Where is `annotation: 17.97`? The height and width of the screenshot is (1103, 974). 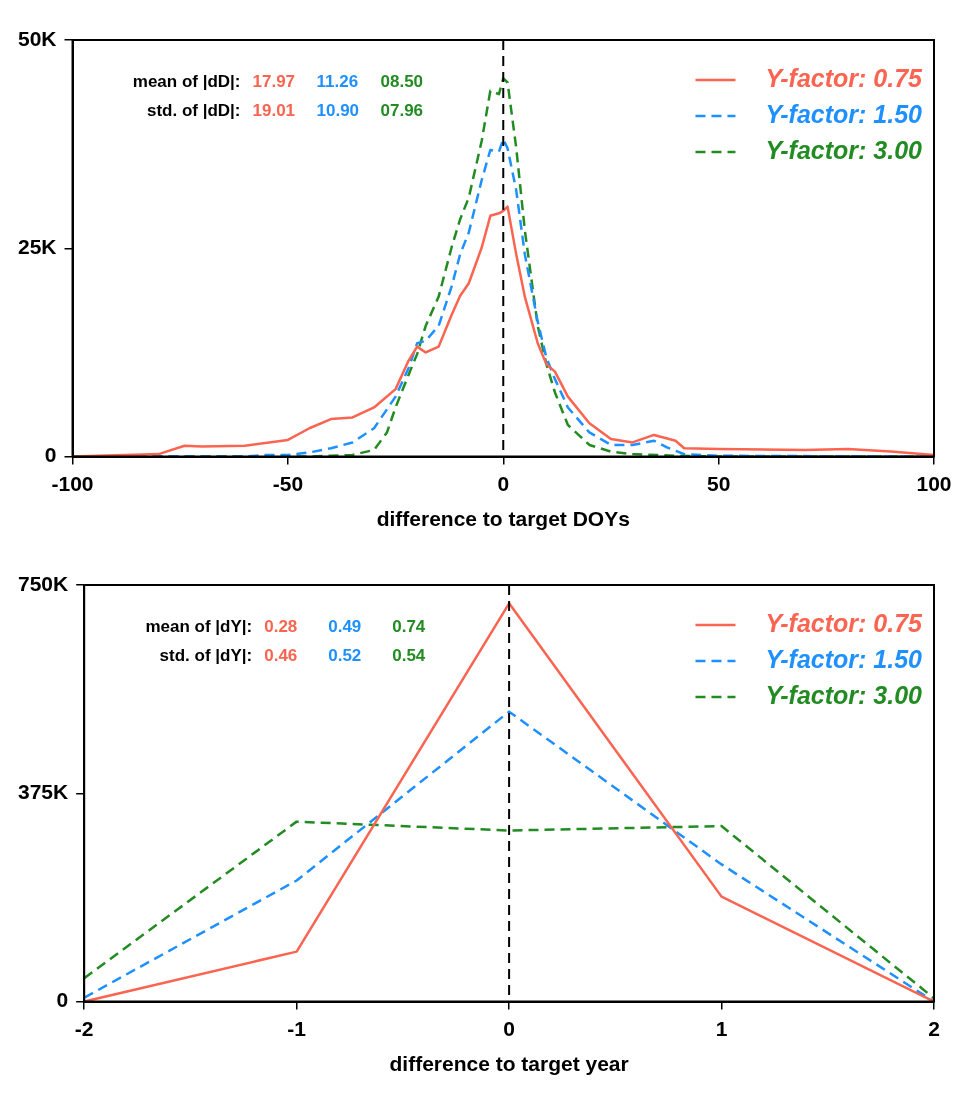 annotation: 17.97 is located at coordinates (274, 81).